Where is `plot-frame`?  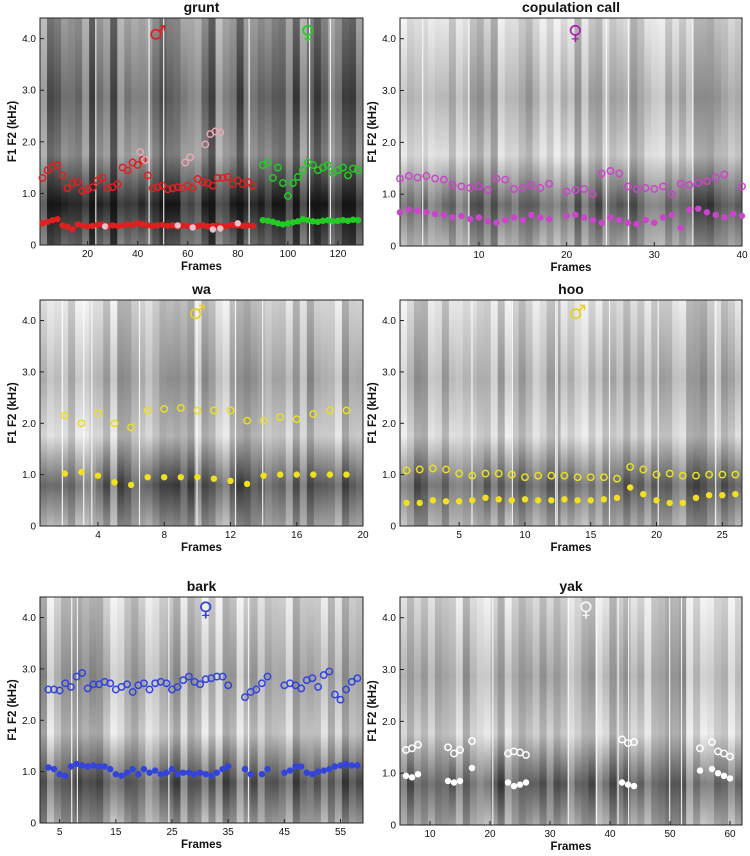
plot-frame is located at coordinates (571, 413).